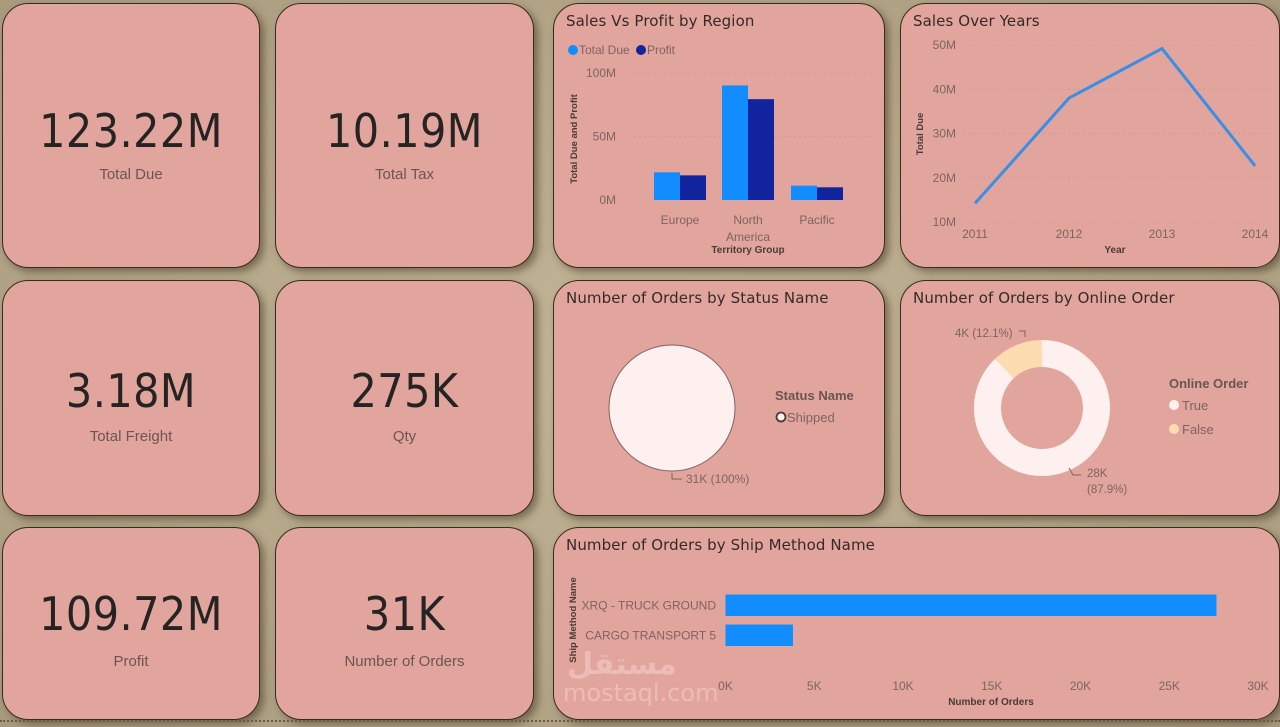 The height and width of the screenshot is (727, 1280). Describe the element at coordinates (1042, 408) in the screenshot. I see `donut-slice-true` at that location.